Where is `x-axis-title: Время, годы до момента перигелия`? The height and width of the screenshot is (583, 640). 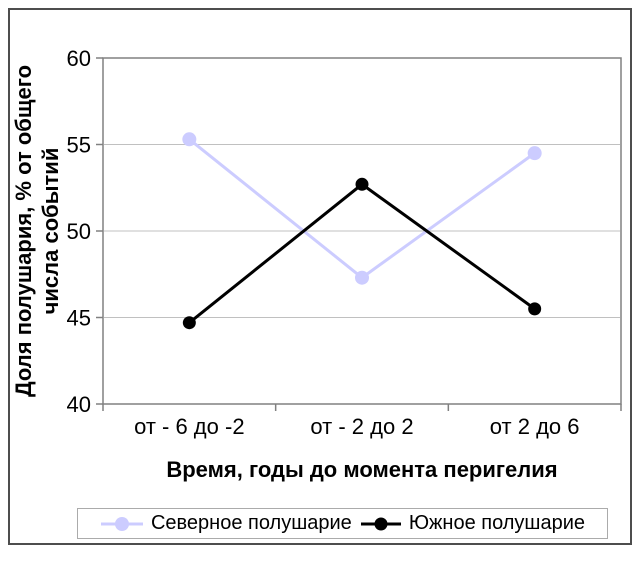
x-axis-title: Время, годы до момента перигелия is located at coordinates (362, 469).